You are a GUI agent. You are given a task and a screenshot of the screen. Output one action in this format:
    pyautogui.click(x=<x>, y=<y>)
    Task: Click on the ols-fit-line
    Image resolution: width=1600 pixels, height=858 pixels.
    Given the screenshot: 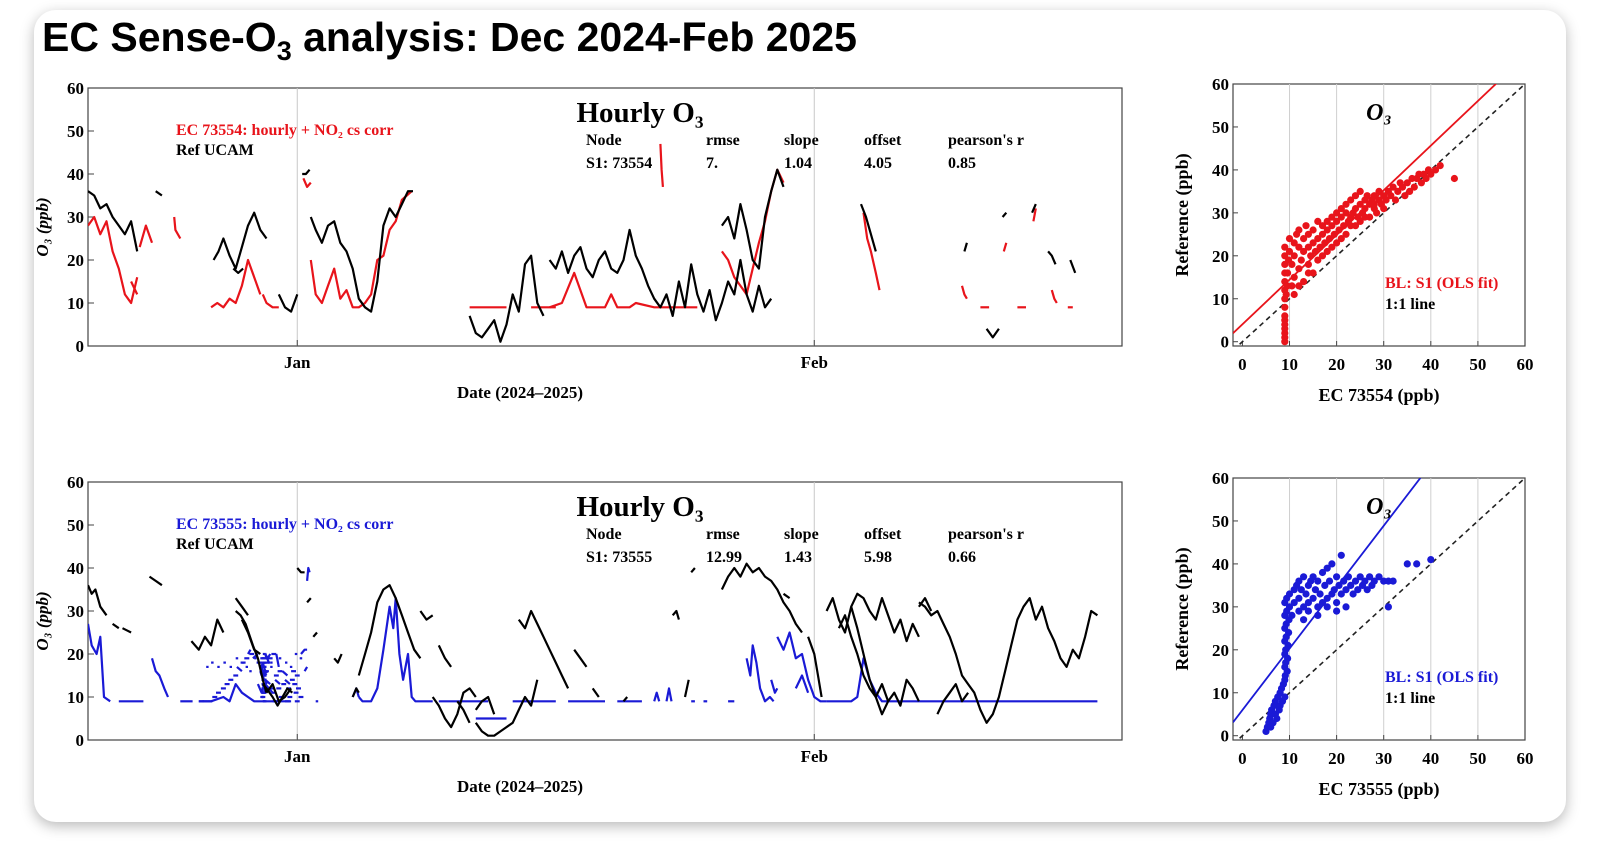 What is the action you would take?
    pyautogui.click(x=1365, y=209)
    